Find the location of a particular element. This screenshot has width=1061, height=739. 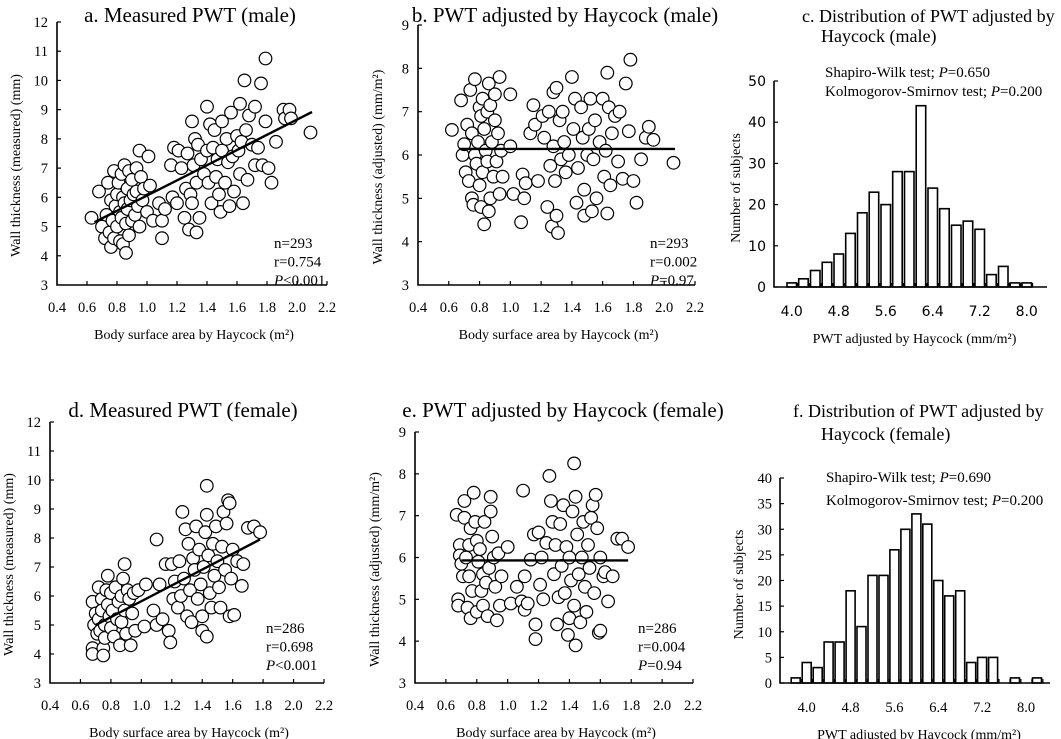

y-tick-label: 4 is located at coordinates (45, 257).